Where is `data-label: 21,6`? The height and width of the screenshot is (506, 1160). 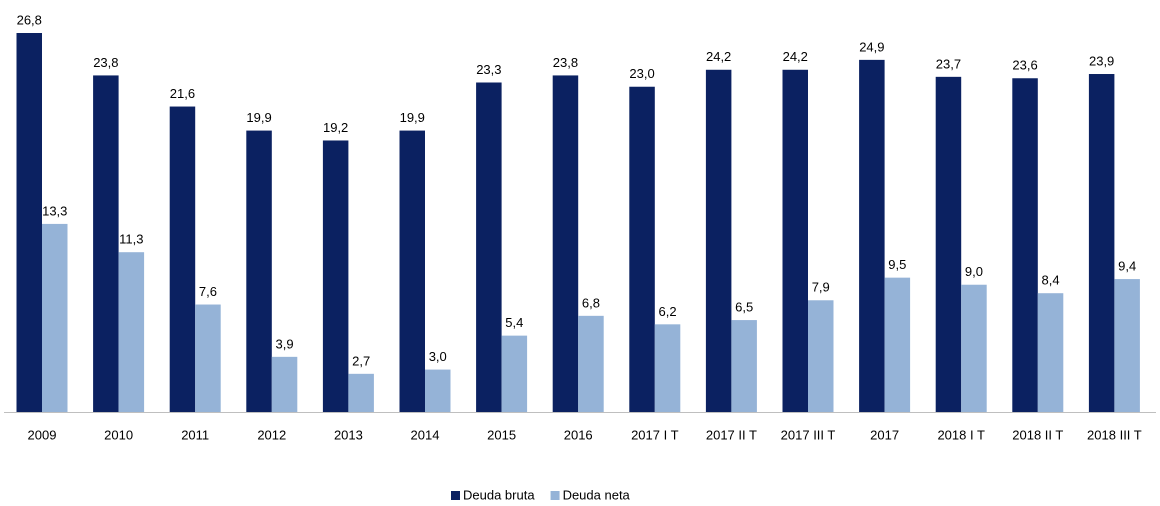
data-label: 21,6 is located at coordinates (182, 93).